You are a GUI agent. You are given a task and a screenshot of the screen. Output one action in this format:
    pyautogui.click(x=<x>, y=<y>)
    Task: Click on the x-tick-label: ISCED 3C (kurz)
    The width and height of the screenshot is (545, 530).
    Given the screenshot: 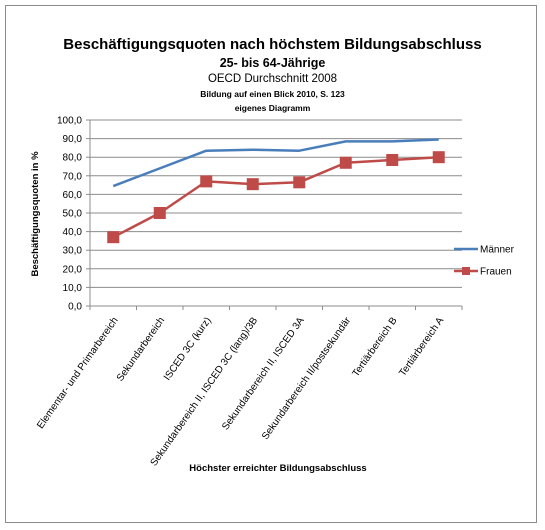 What is the action you would take?
    pyautogui.click(x=188, y=348)
    